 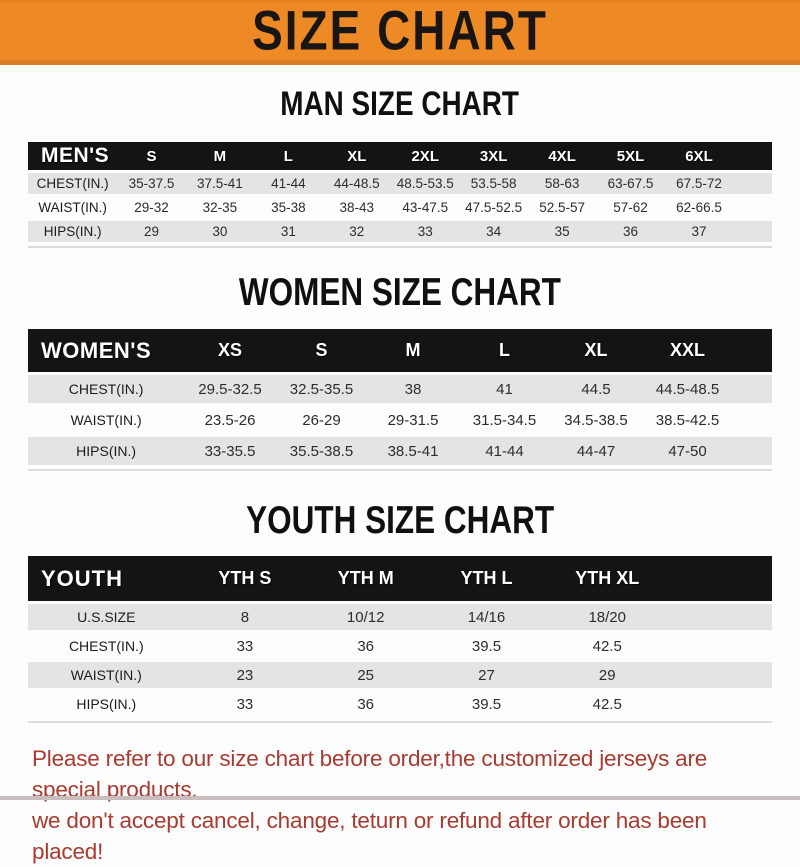 What do you see at coordinates (596, 389) in the screenshot?
I see `value-cell: 44.5` at bounding box center [596, 389].